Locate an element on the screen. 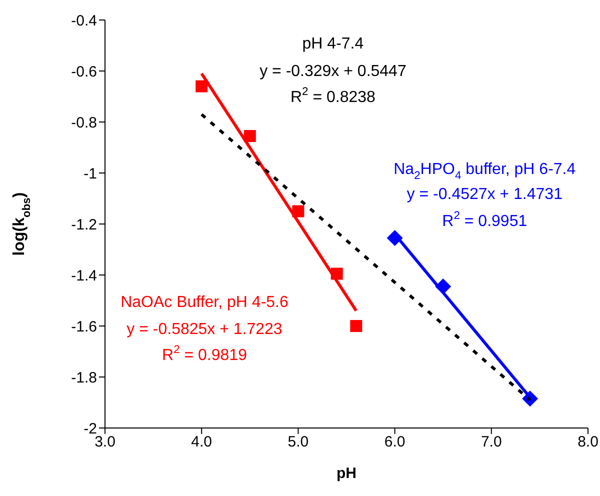 This screenshot has width=600, height=496. annotation: pH 4-7.4 is located at coordinates (333, 44).